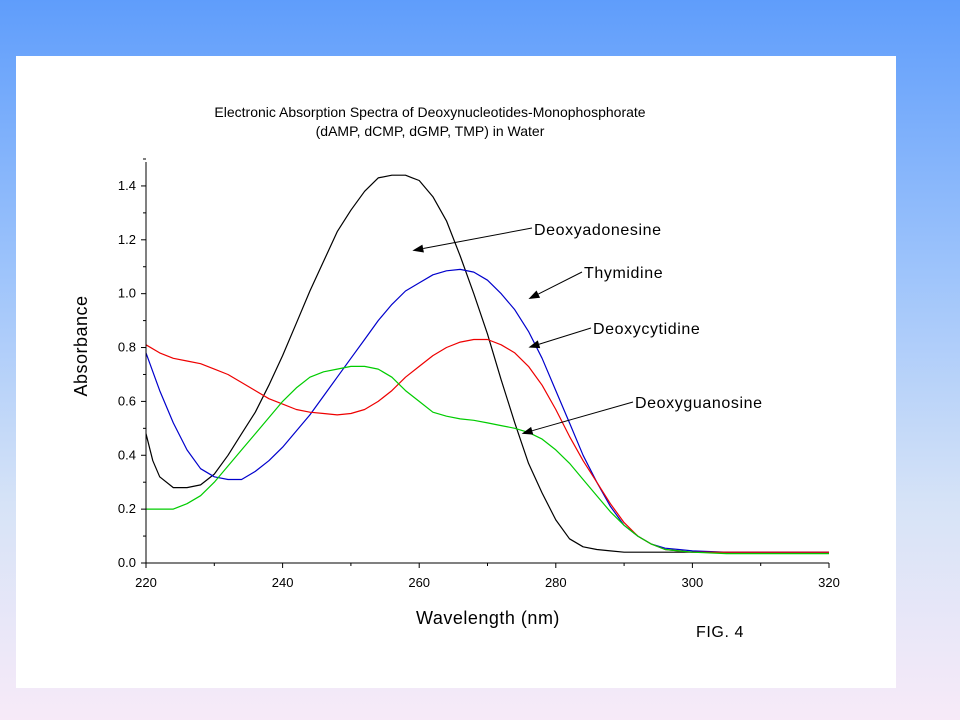  I want to click on x-tick-label: 260, so click(419, 582).